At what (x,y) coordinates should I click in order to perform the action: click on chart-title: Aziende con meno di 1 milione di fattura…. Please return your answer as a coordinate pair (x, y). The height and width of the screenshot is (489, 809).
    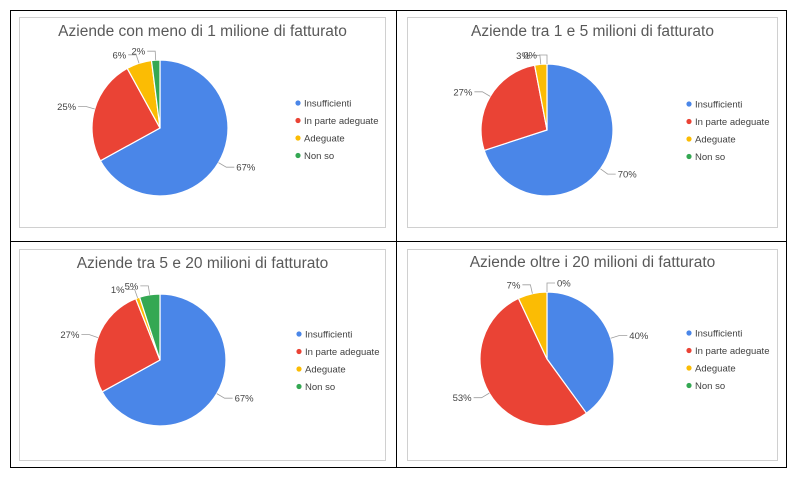
    Looking at the image, I should click on (202, 31).